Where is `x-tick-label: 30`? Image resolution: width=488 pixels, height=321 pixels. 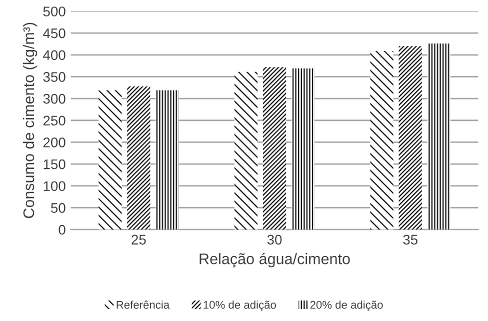 x-tick-label: 30 is located at coordinates (274, 239).